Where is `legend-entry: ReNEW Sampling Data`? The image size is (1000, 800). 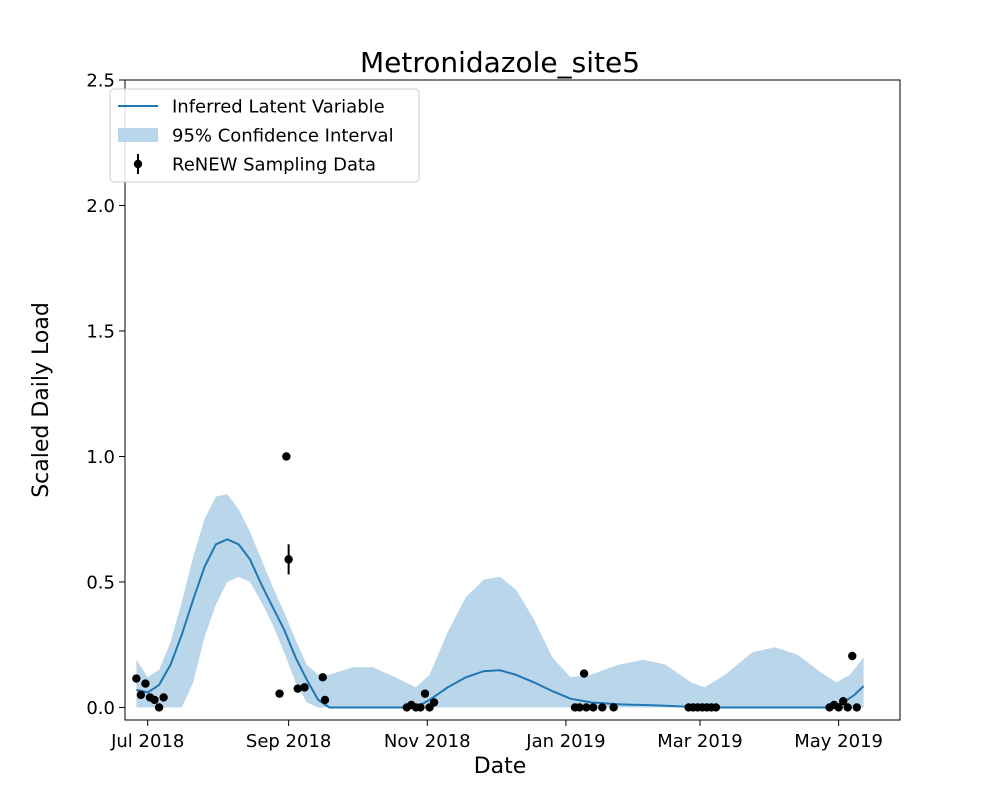 legend-entry: ReNEW Sampling Data is located at coordinates (254, 165).